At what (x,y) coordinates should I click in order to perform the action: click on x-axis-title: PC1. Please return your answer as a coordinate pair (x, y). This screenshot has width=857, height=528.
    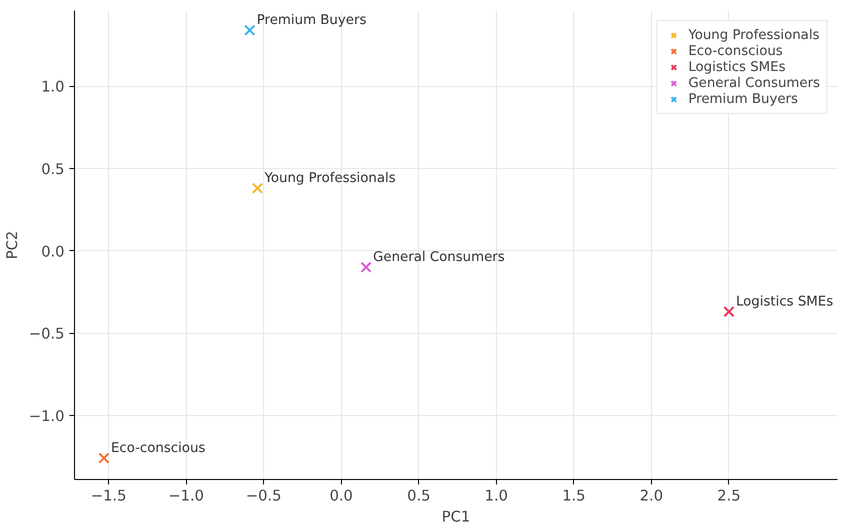
    Looking at the image, I should click on (456, 517).